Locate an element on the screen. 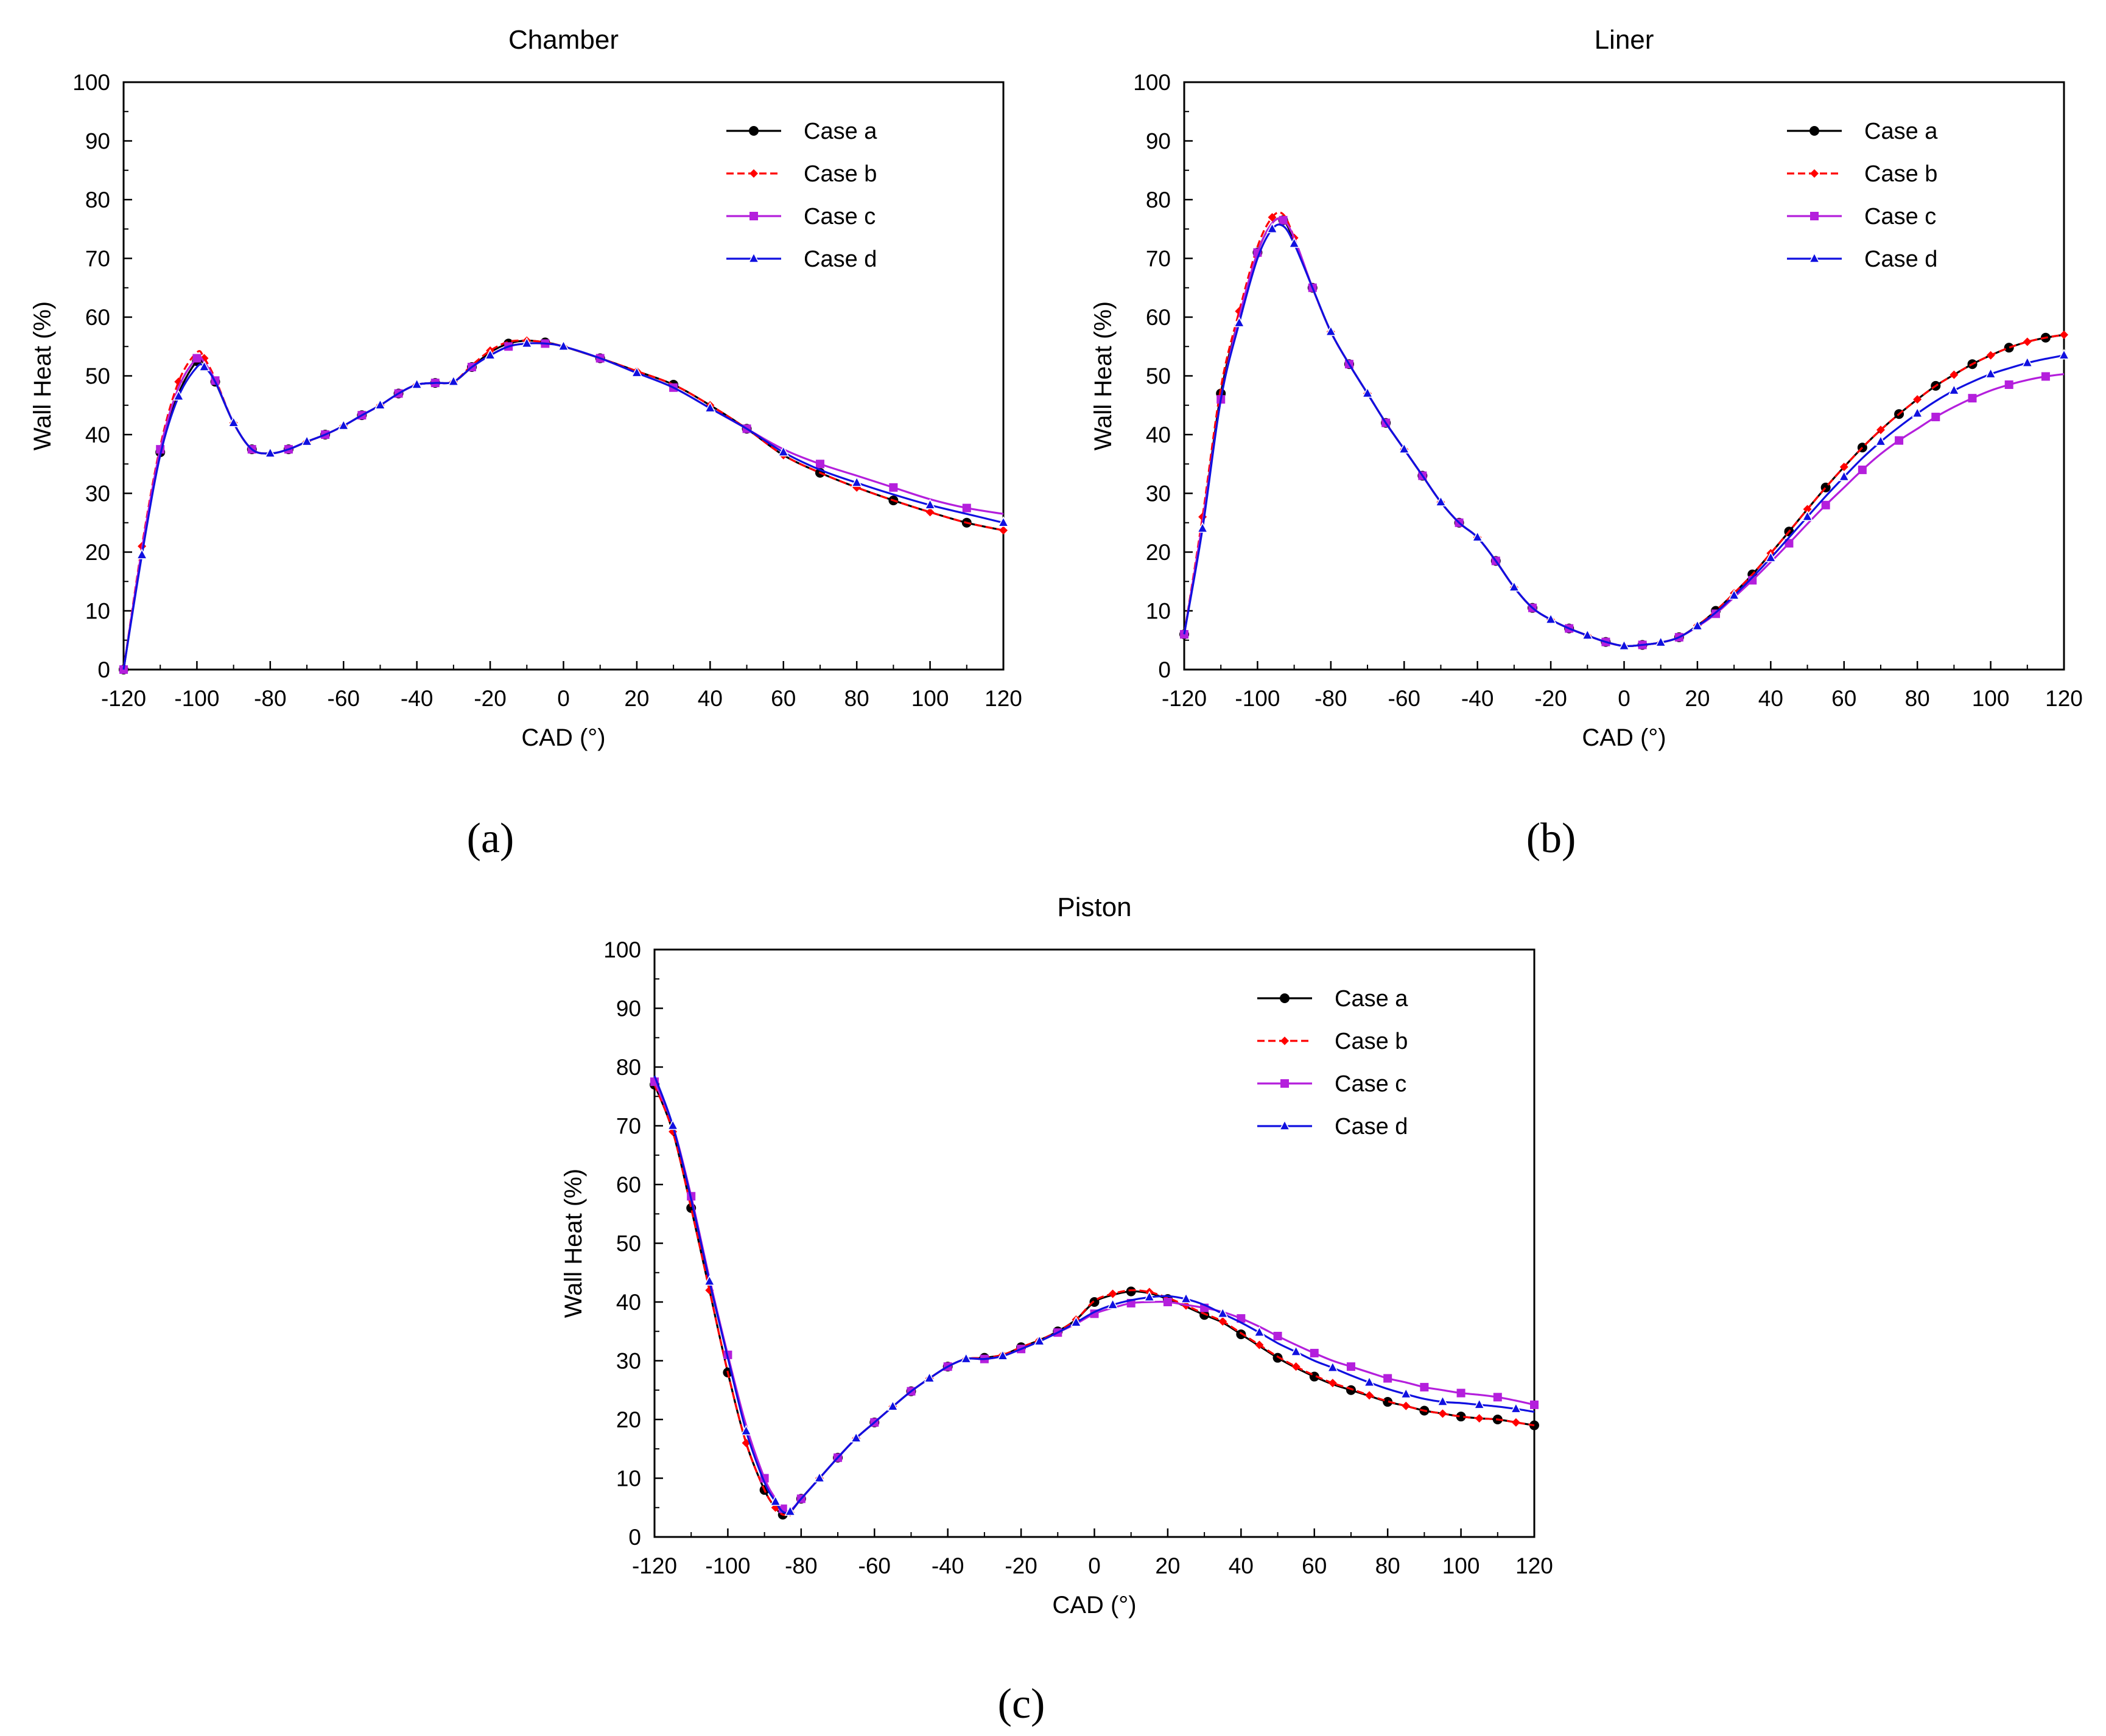  chart-title: Piston is located at coordinates (1094, 907).